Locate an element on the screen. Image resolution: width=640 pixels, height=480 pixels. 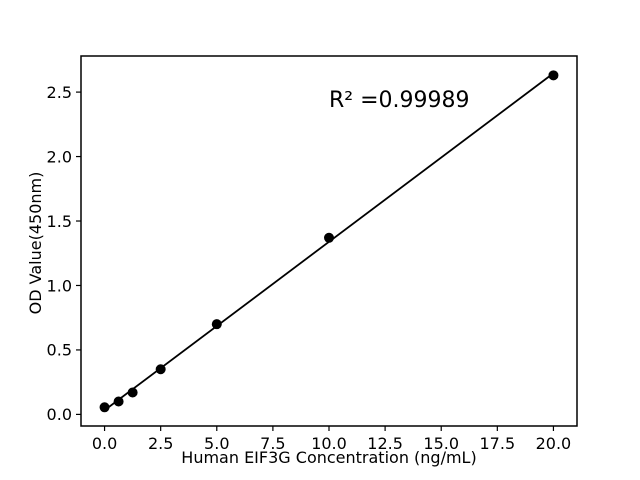
x-tick-label: 2.5 is located at coordinates (160, 443).